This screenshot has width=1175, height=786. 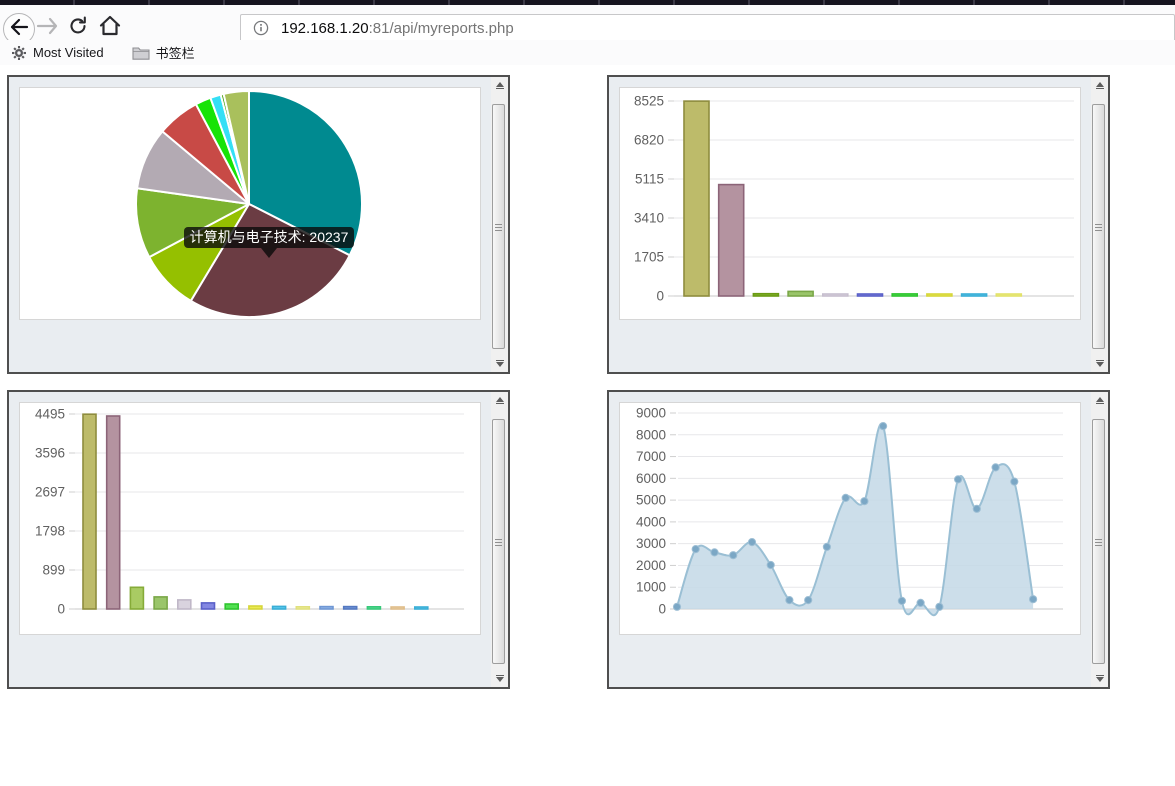 I want to click on pie-chart-svg, so click(x=250, y=203).